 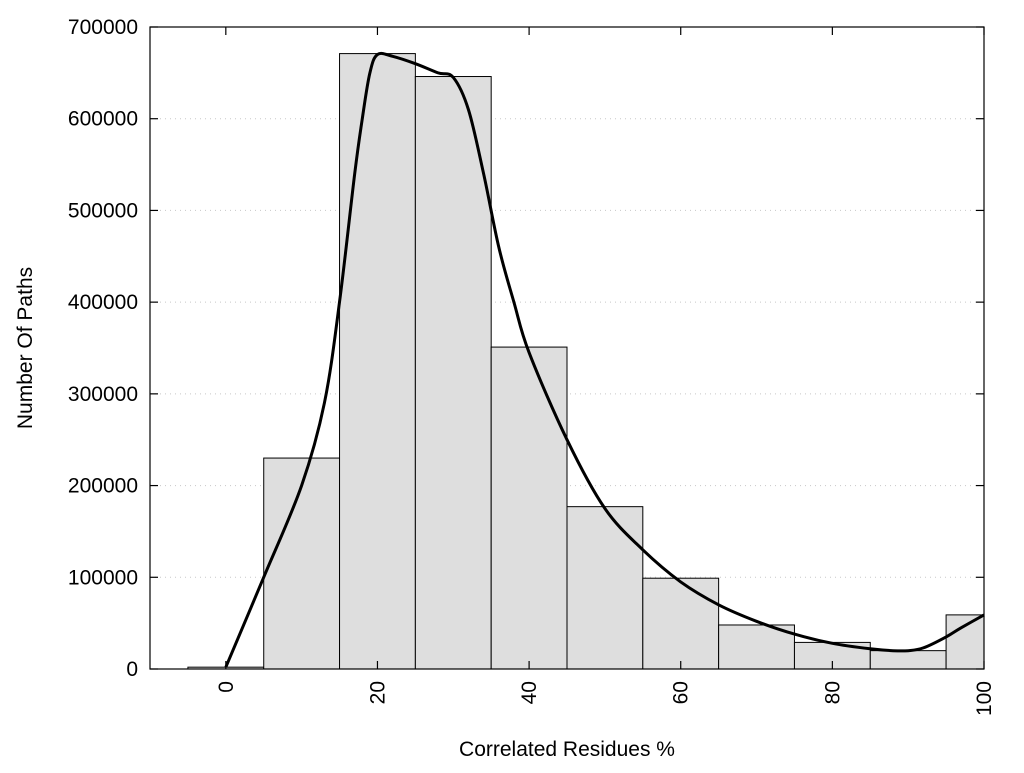 I want to click on x-tick-label-3: 60, so click(x=681, y=692).